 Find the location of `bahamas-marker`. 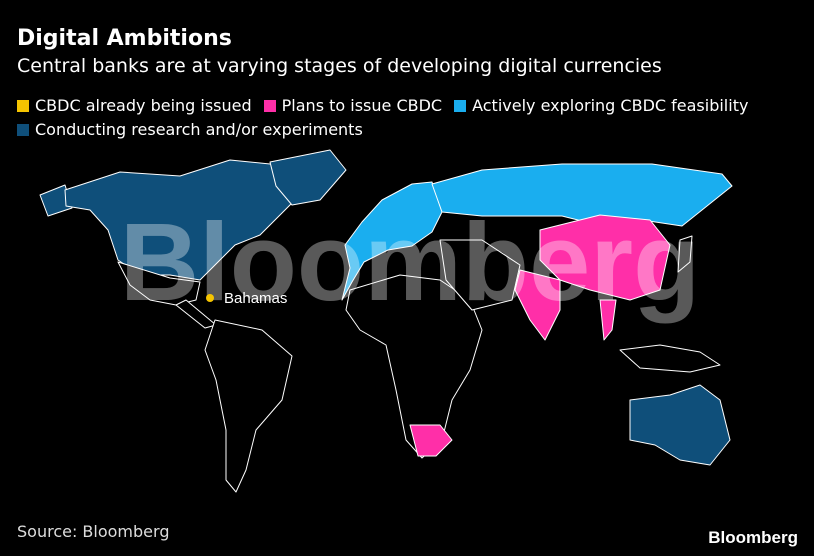

bahamas-marker is located at coordinates (210, 298).